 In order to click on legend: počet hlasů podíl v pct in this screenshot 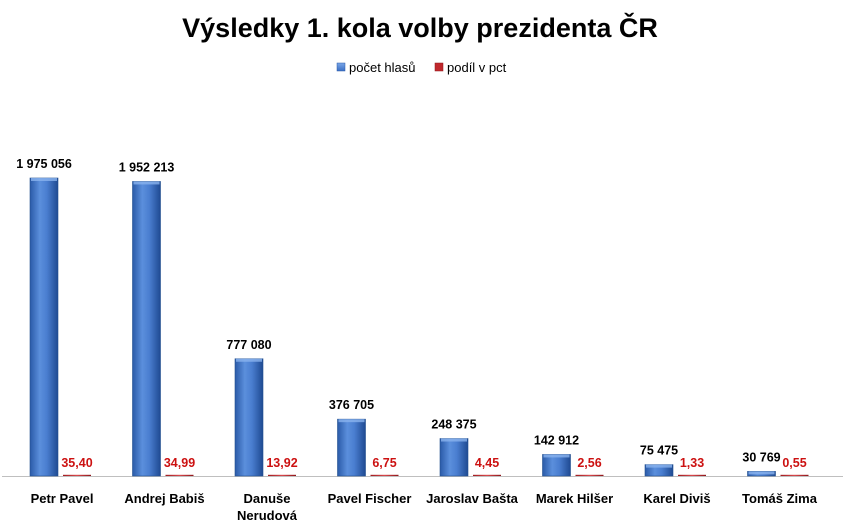, I will do `click(421, 67)`.